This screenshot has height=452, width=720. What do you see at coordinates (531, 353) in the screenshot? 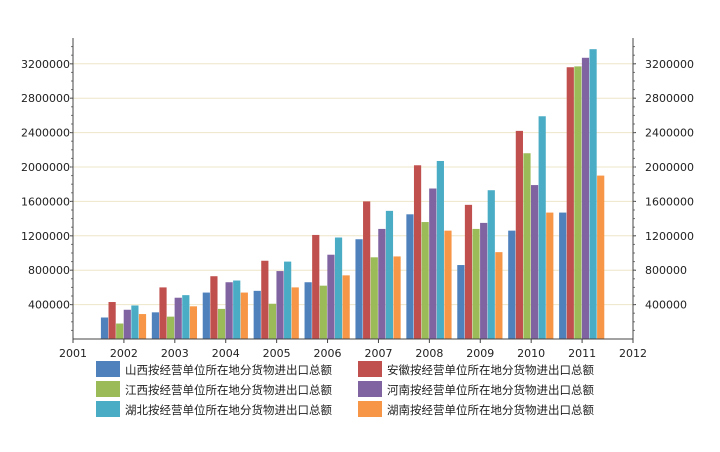
I see `x-tick-label: 2010` at bounding box center [531, 353].